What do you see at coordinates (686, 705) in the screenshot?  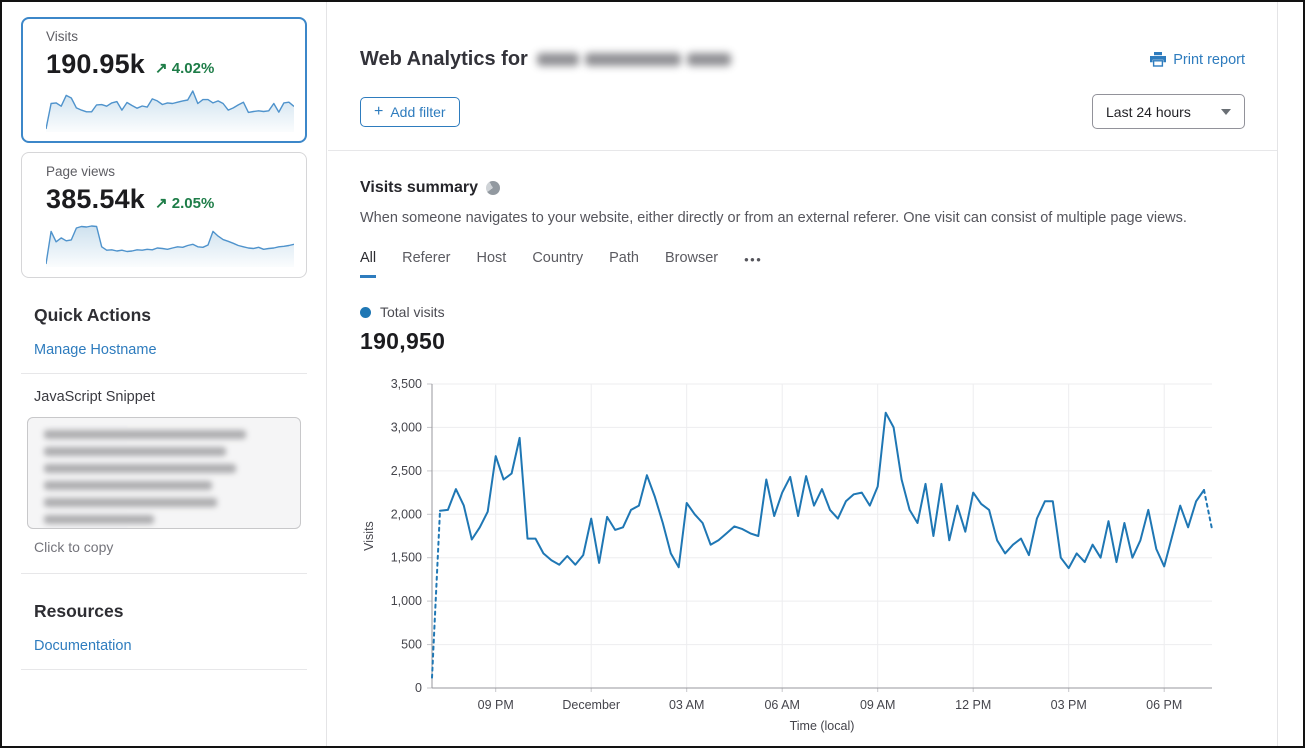 I see `x-tick-label: 03 AM` at bounding box center [686, 705].